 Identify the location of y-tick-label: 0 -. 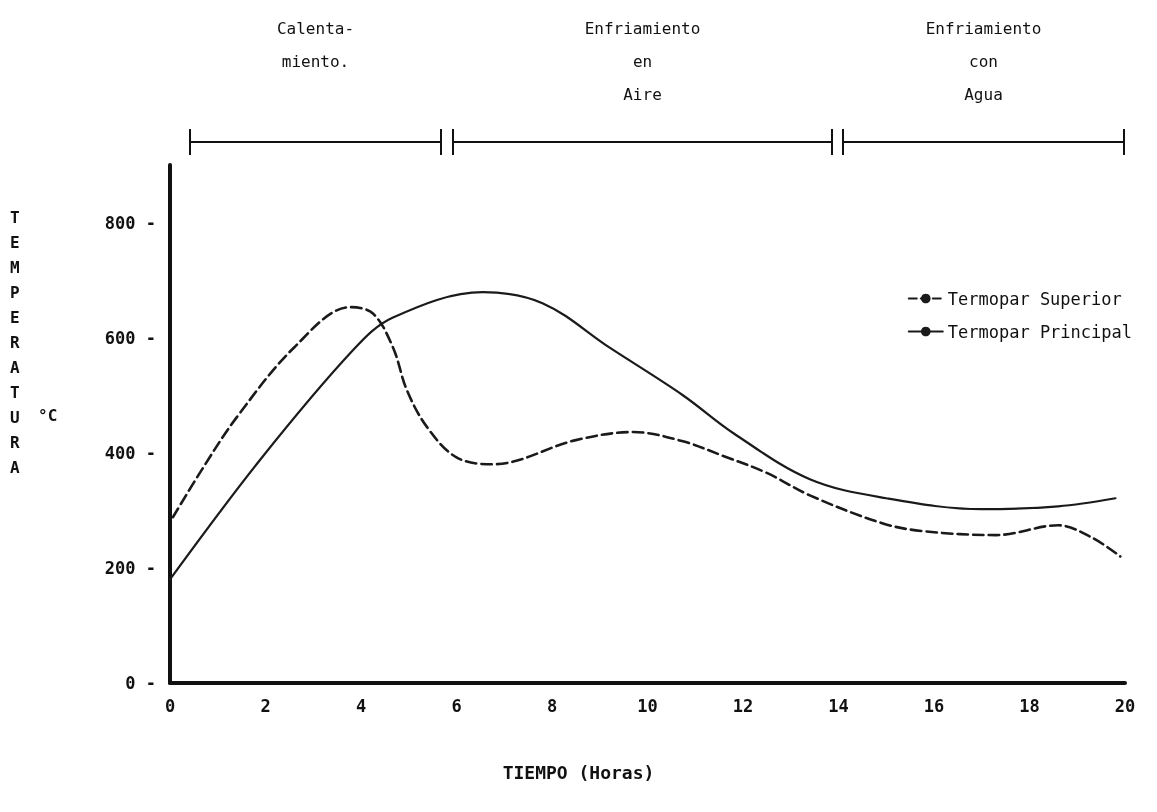
(140, 683).